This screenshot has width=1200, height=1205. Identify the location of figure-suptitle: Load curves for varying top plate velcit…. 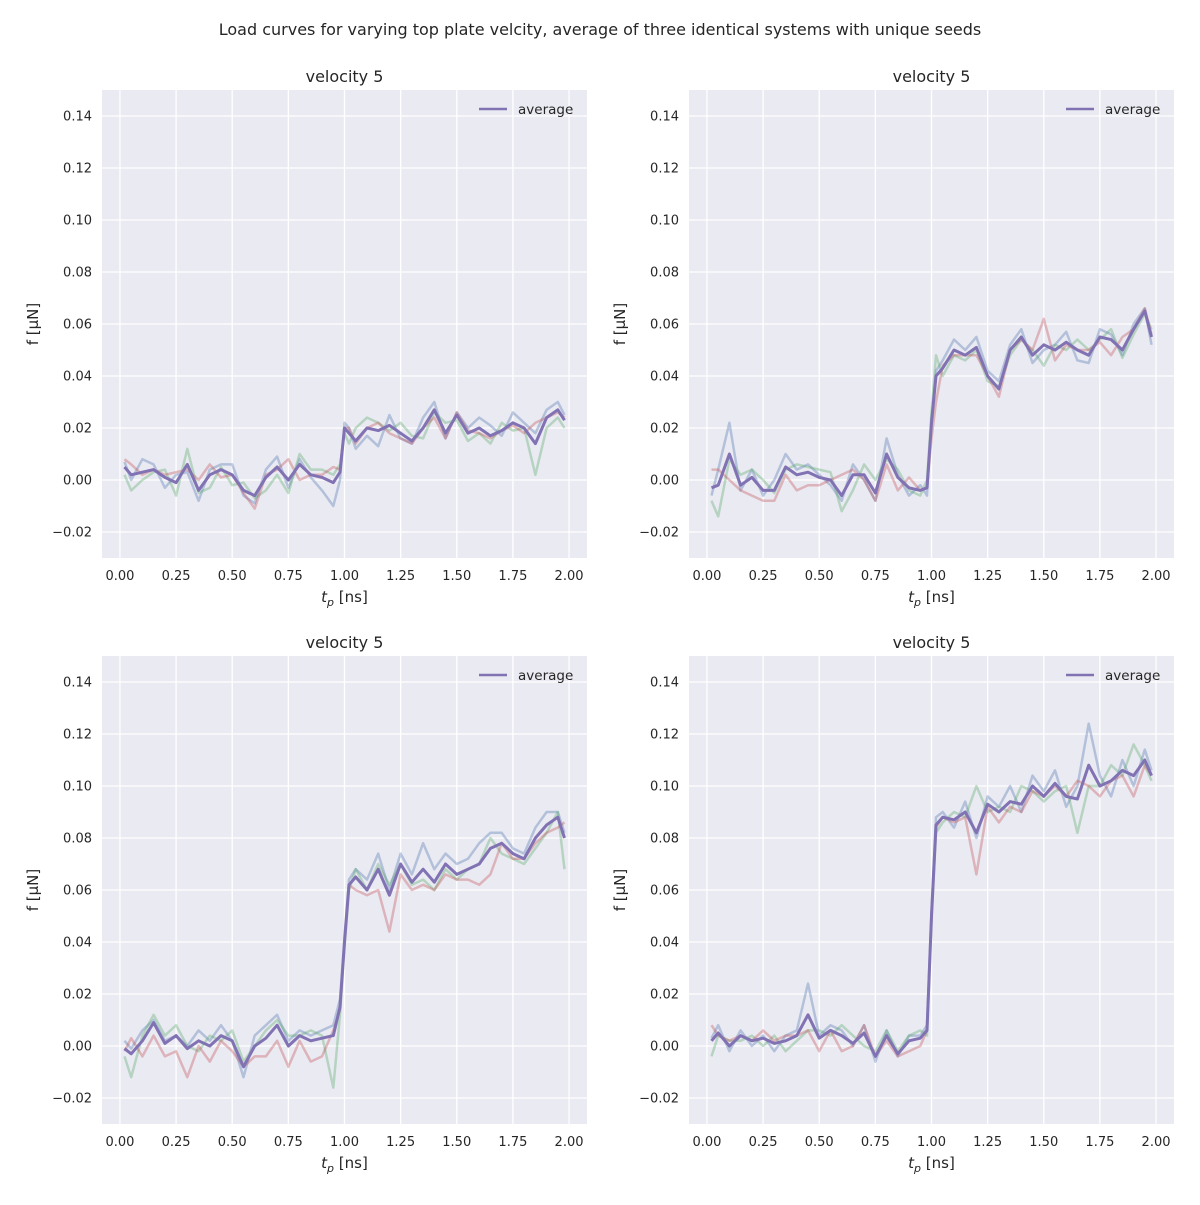
(600, 29).